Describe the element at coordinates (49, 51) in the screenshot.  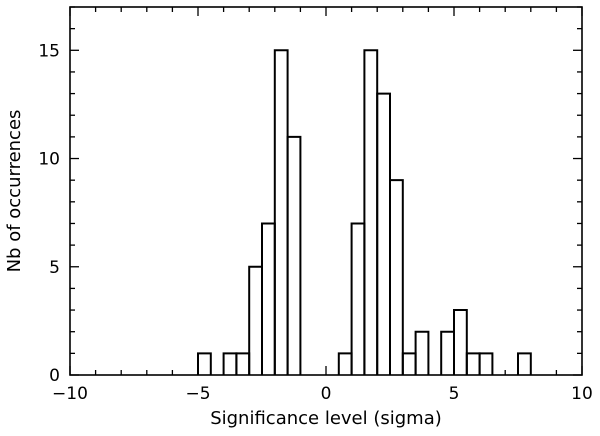
I see `y-tick-label: 15` at that location.